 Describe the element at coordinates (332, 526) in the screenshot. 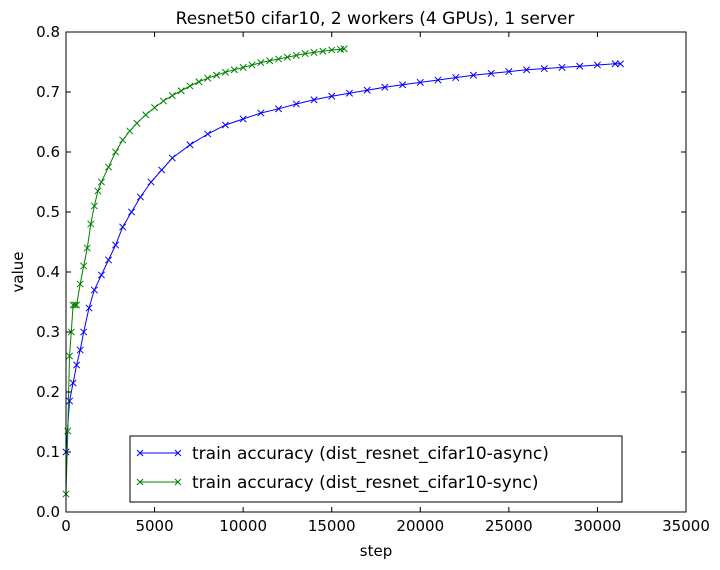

I see `x-tick-label: 15000` at that location.